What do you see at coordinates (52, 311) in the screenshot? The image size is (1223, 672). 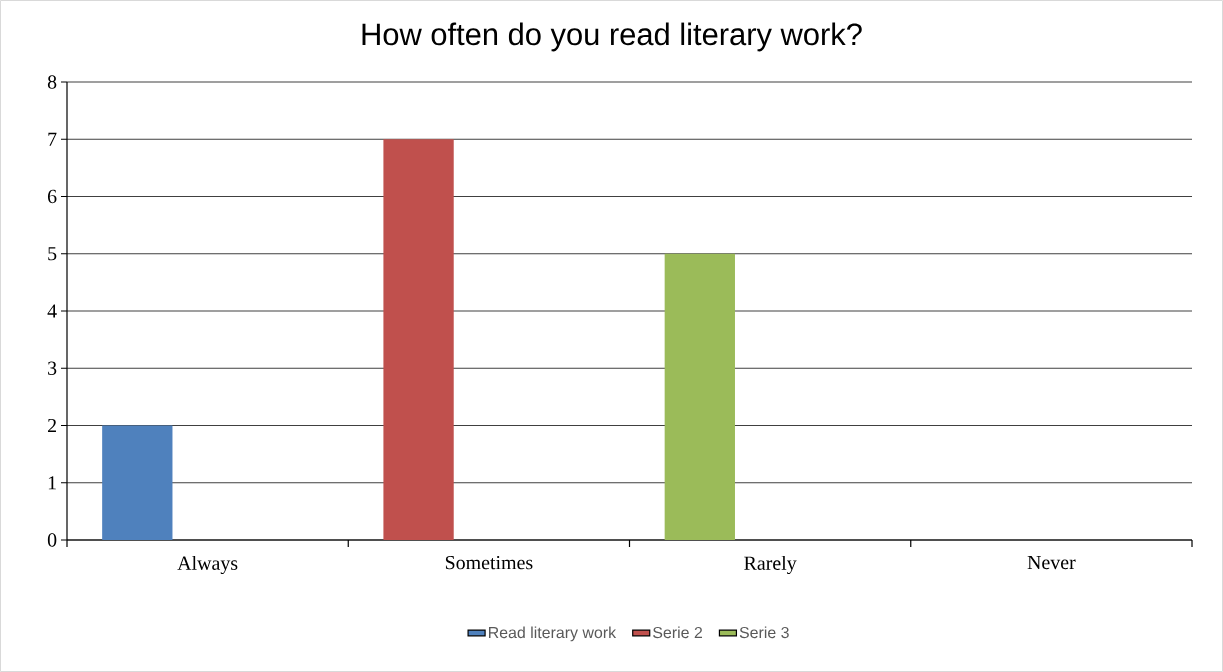 I see `y-tick-label: 4` at bounding box center [52, 311].